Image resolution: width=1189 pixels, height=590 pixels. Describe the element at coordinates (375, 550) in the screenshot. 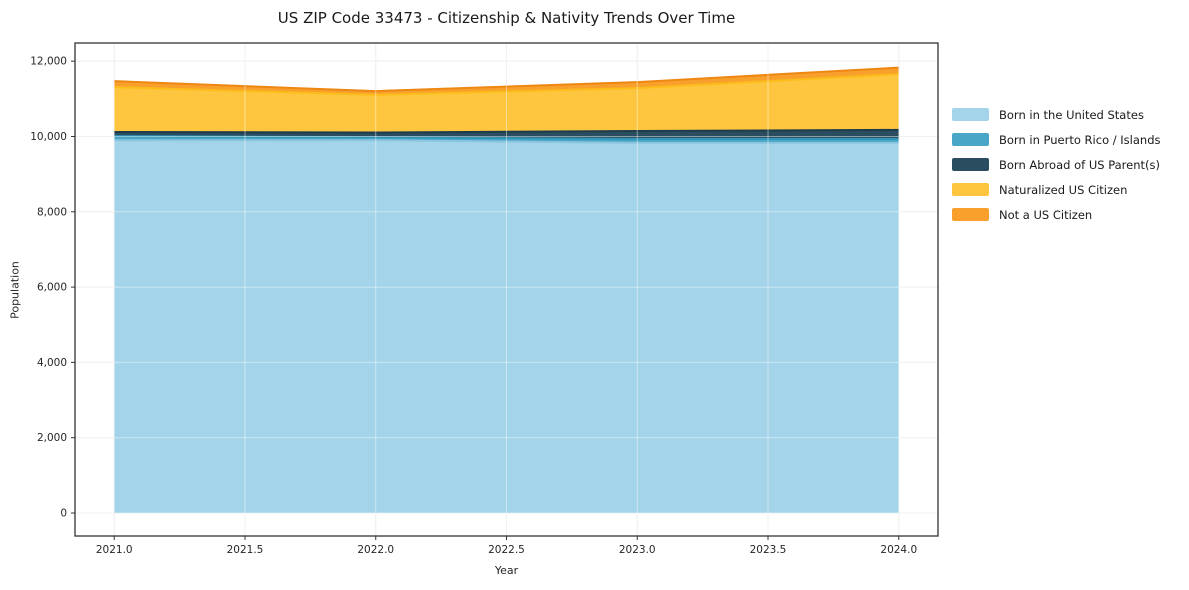

I see `x-tick-label: 2022.0` at that location.